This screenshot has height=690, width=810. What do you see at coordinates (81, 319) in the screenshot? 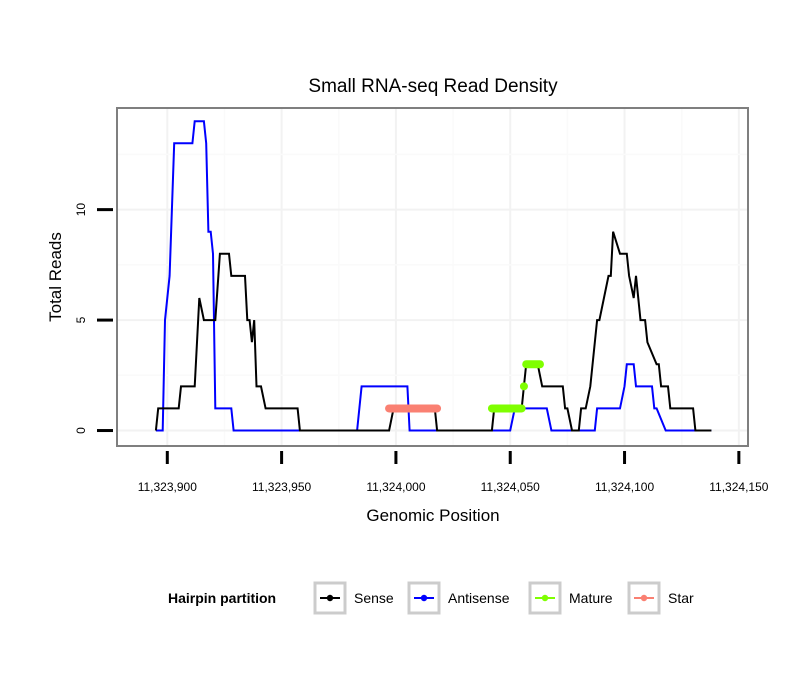
I see `y-tick-label: 5` at bounding box center [81, 319].